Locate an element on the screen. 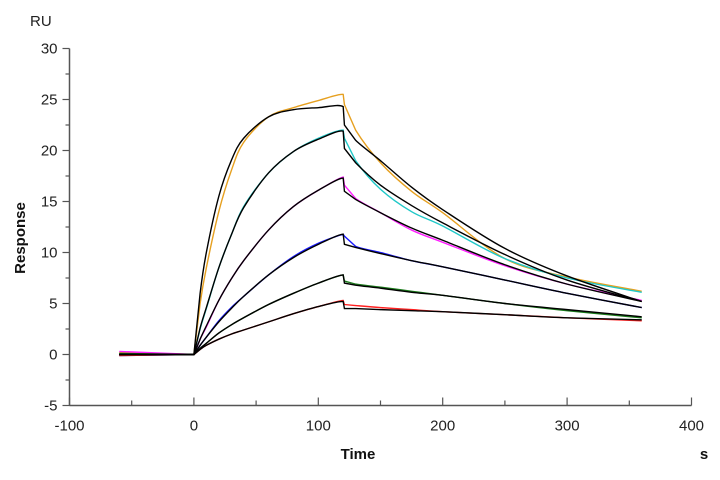  y-tick-label: 20 is located at coordinates (49, 151).